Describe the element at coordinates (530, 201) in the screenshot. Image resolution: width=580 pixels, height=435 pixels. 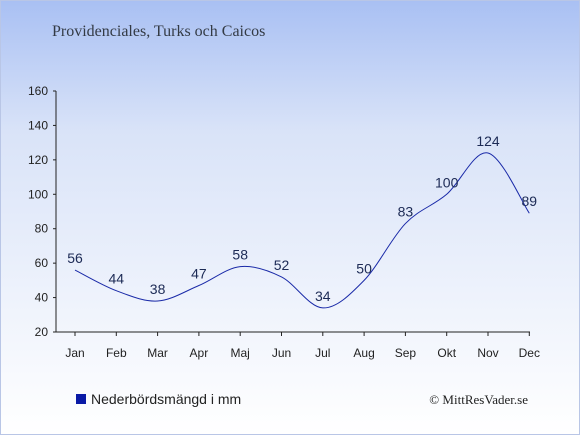
I see `data-label: 89` at that location.